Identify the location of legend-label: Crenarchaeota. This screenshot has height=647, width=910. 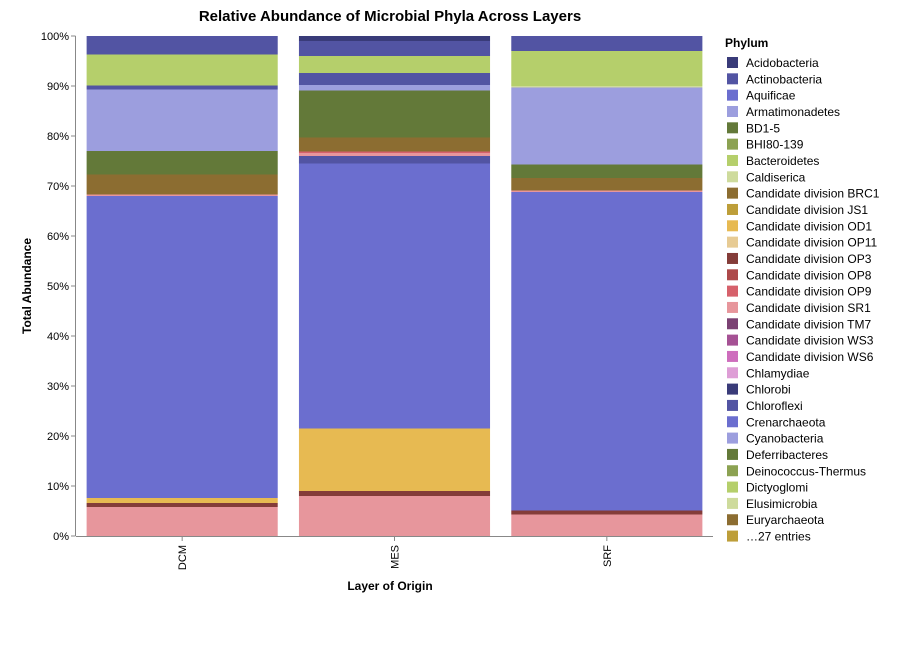
(786, 422).